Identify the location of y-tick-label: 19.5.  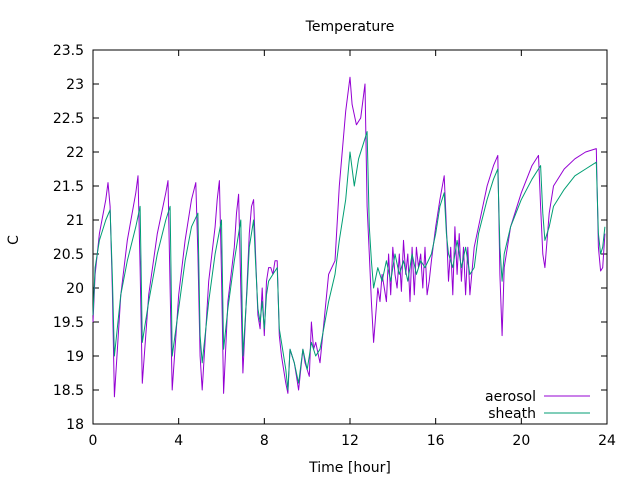
(68, 323).